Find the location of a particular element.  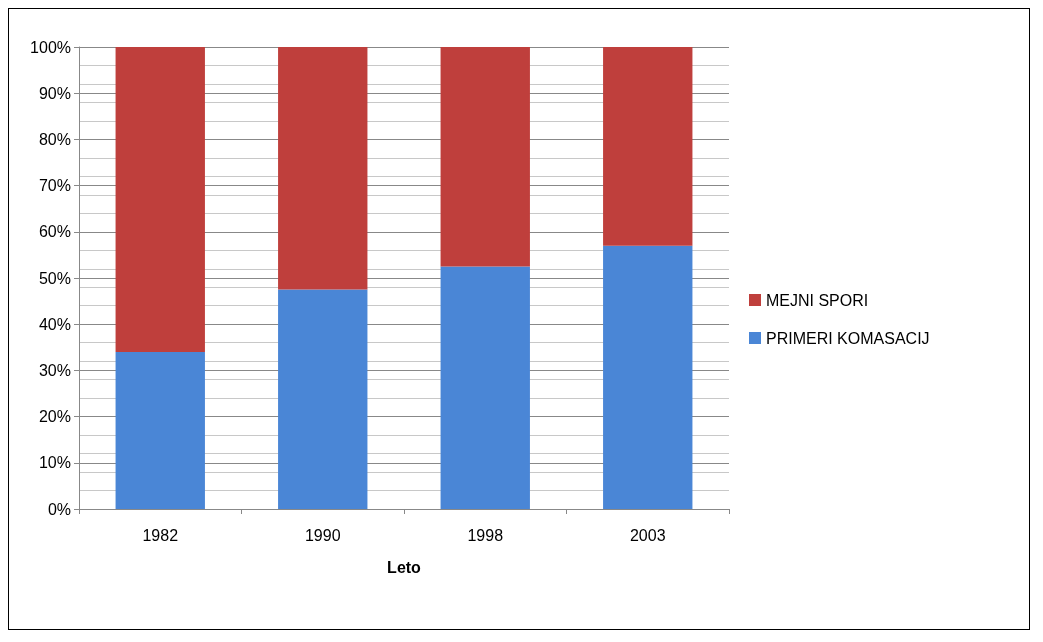

y-tick-label: 30% is located at coordinates (54, 370).